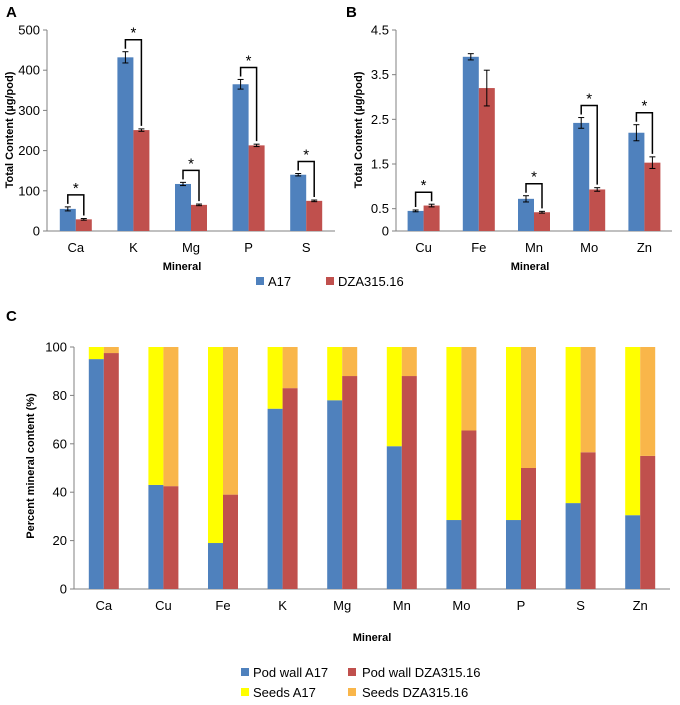  What do you see at coordinates (171, 417) in the screenshot?
I see `panel-c-bar-cu-seeds-dza` at bounding box center [171, 417].